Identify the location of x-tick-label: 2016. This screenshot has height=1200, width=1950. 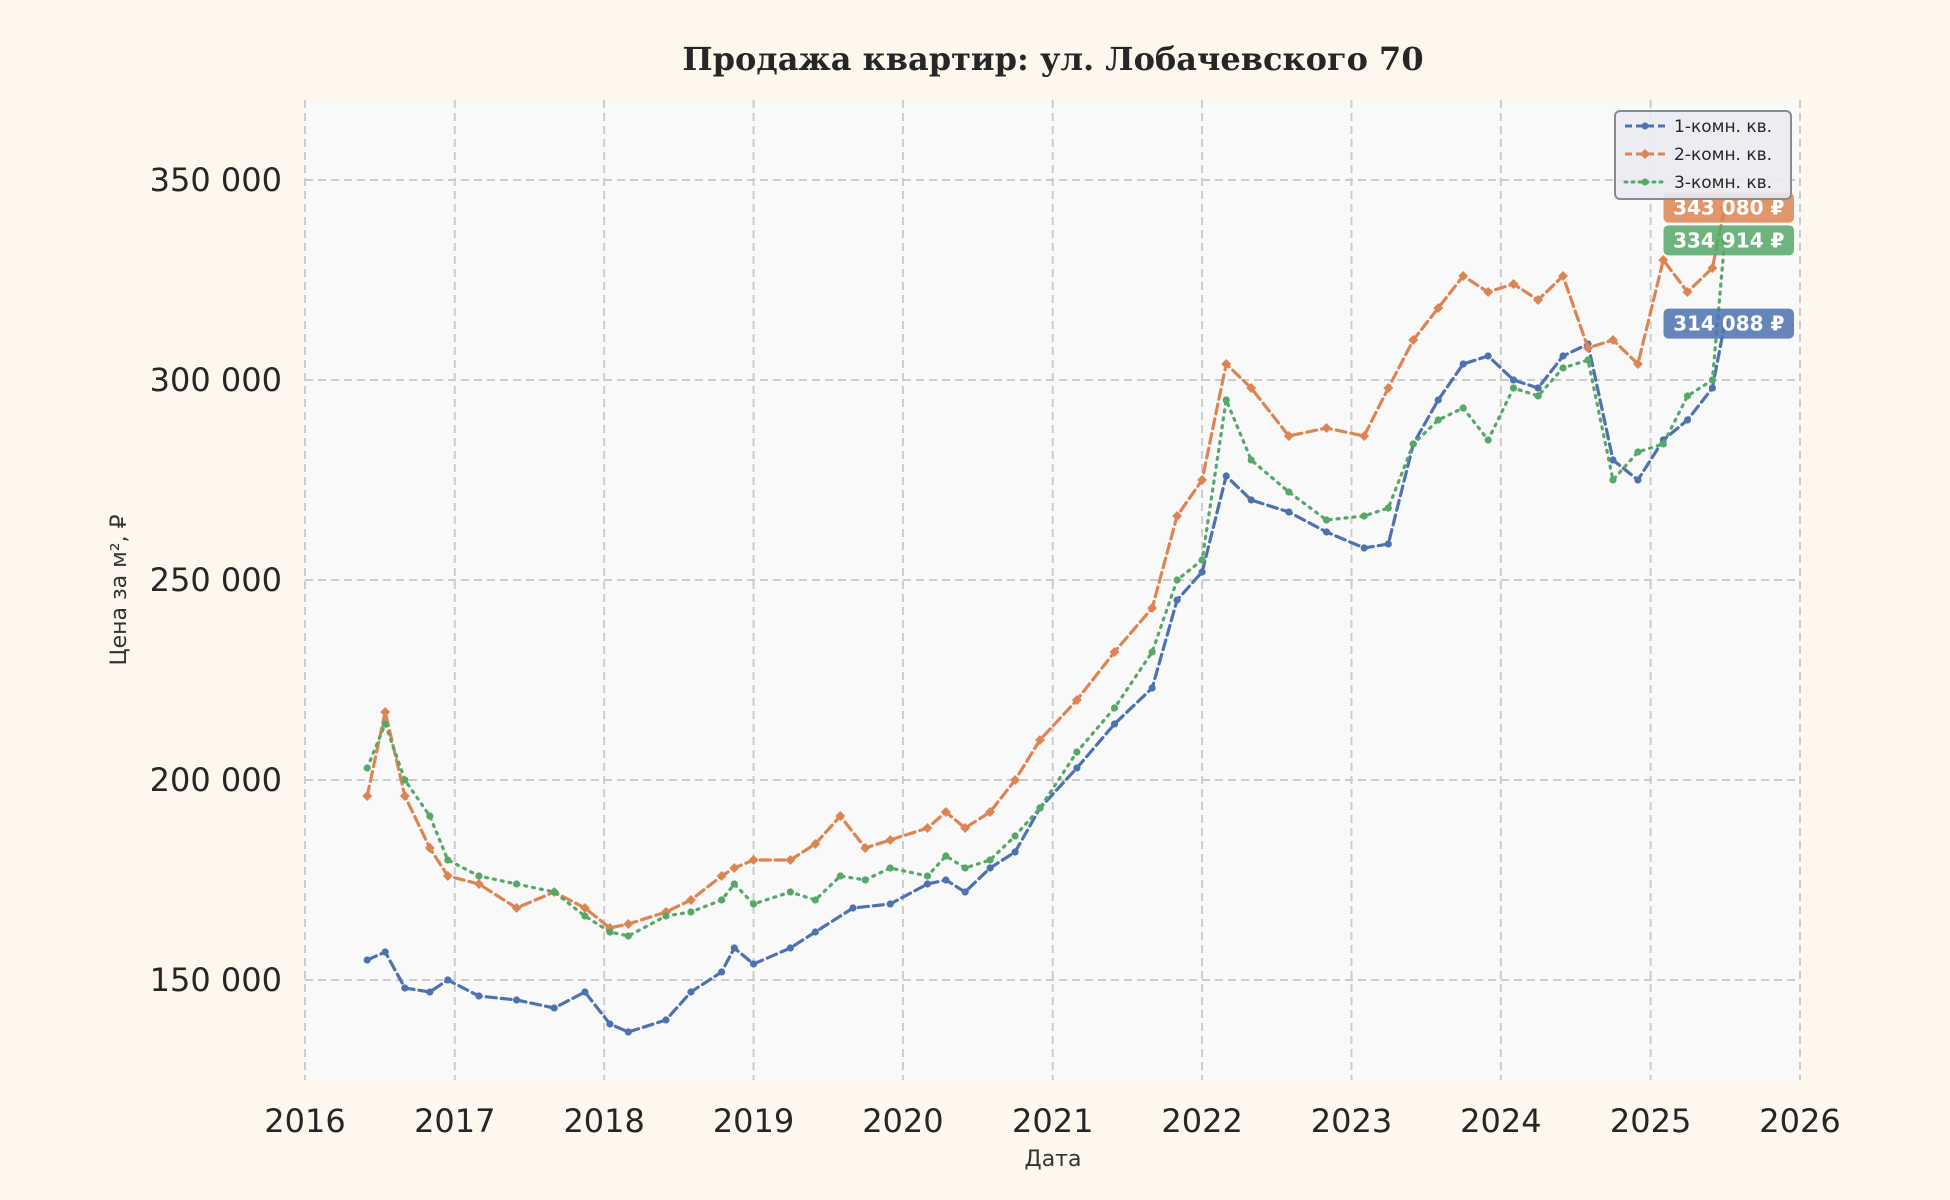
(304, 1121).